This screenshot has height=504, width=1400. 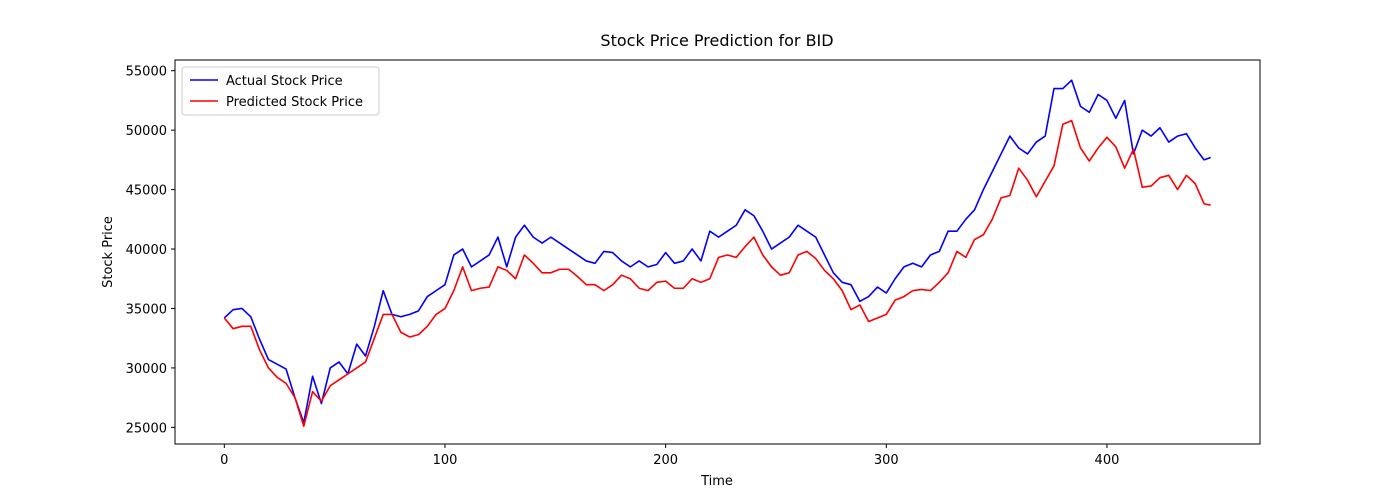 What do you see at coordinates (146, 72) in the screenshot?
I see `y-tick-label: 55000` at bounding box center [146, 72].